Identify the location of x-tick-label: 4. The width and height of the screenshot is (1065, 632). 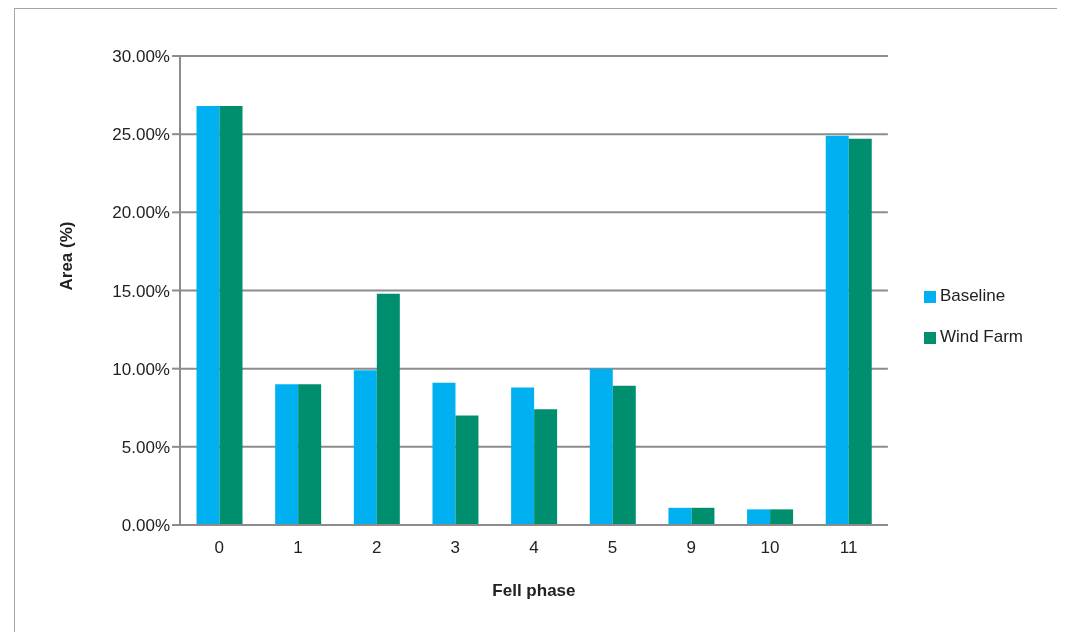
(534, 548).